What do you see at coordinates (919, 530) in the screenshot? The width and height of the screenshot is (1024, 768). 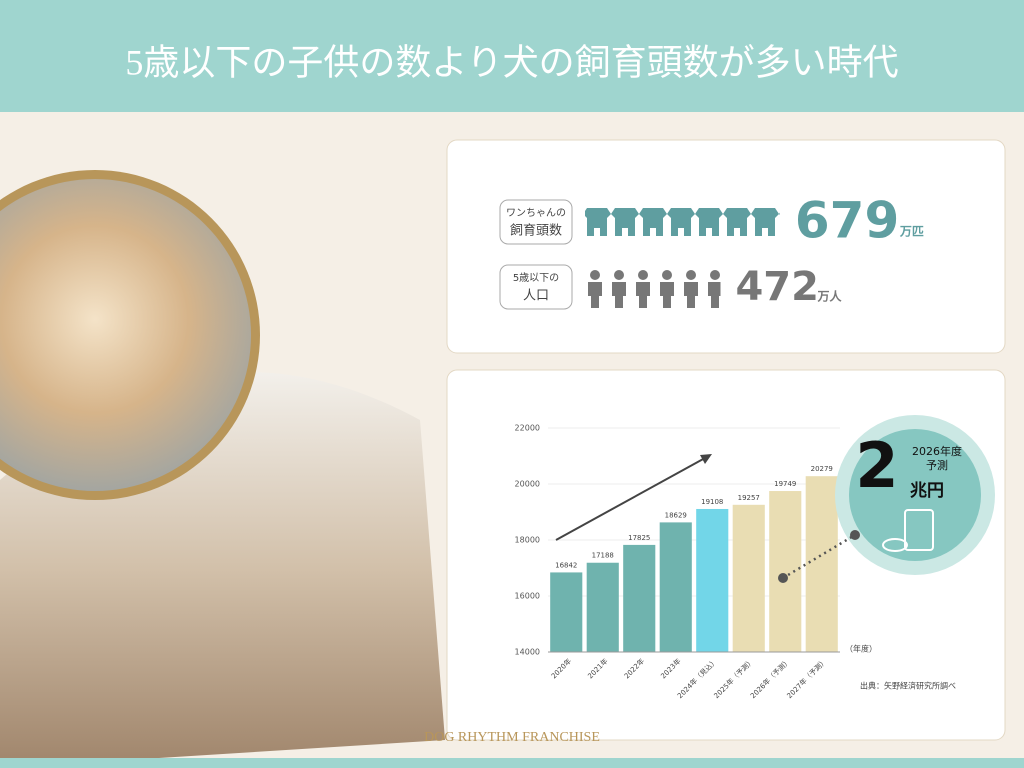 I see `food-icon` at bounding box center [919, 530].